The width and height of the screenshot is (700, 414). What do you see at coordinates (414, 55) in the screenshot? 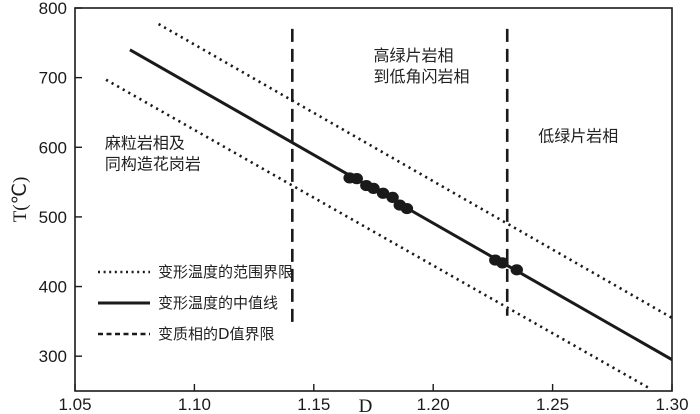
I see `region-label-1-0: 高绿片岩相` at bounding box center [414, 55].